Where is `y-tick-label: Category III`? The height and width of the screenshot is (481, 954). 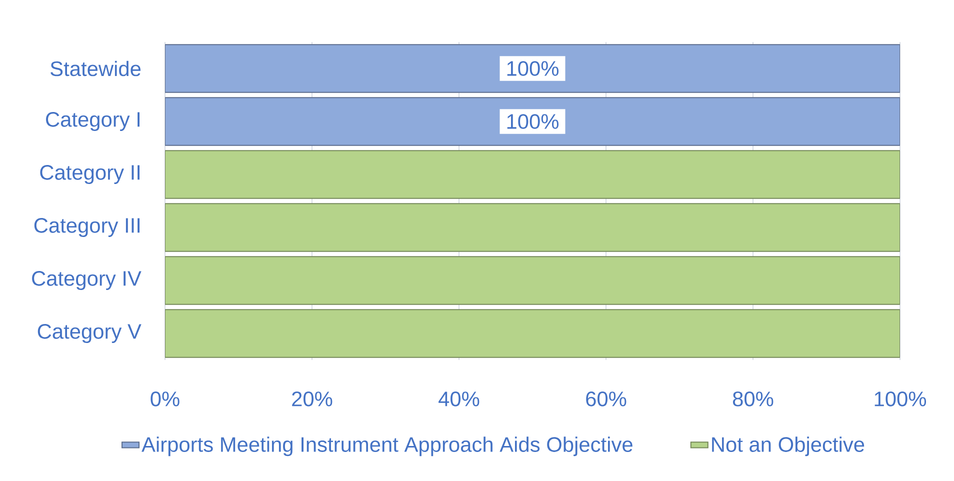 y-tick-label: Category III is located at coordinates (87, 227).